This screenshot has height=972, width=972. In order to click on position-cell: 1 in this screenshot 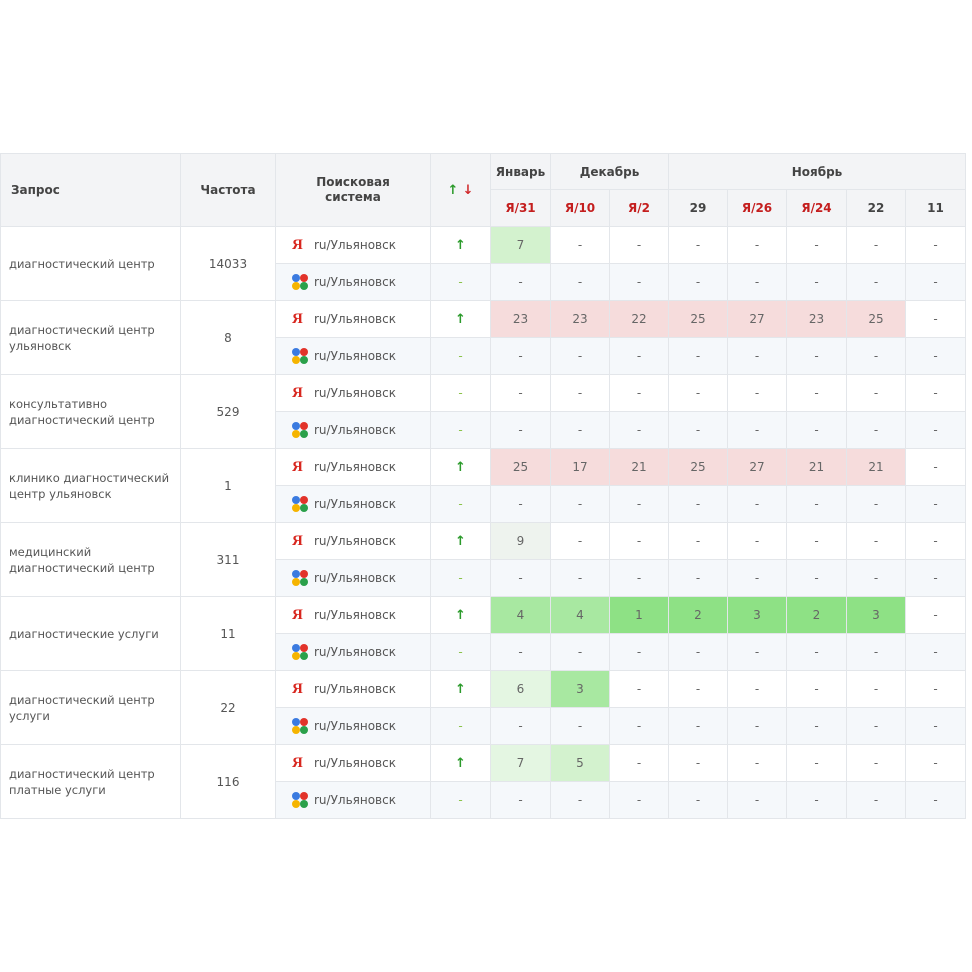, I will do `click(639, 615)`.